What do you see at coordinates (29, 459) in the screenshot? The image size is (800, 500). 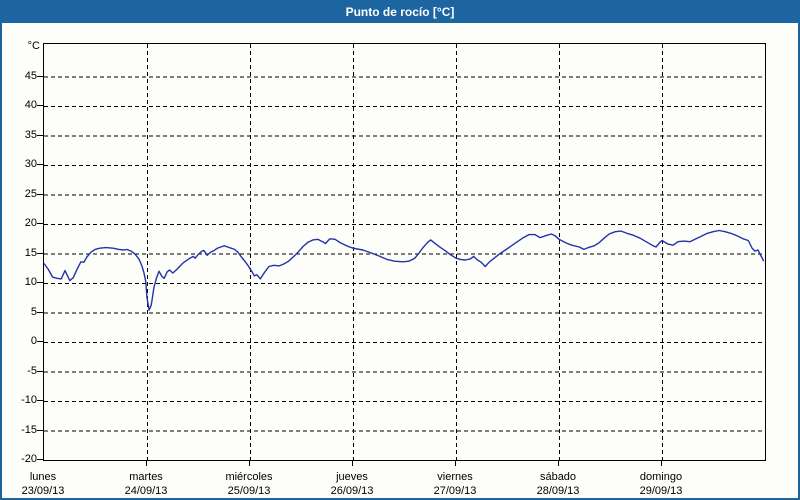 I see `y-axis-tick-label: -20` at bounding box center [29, 459].